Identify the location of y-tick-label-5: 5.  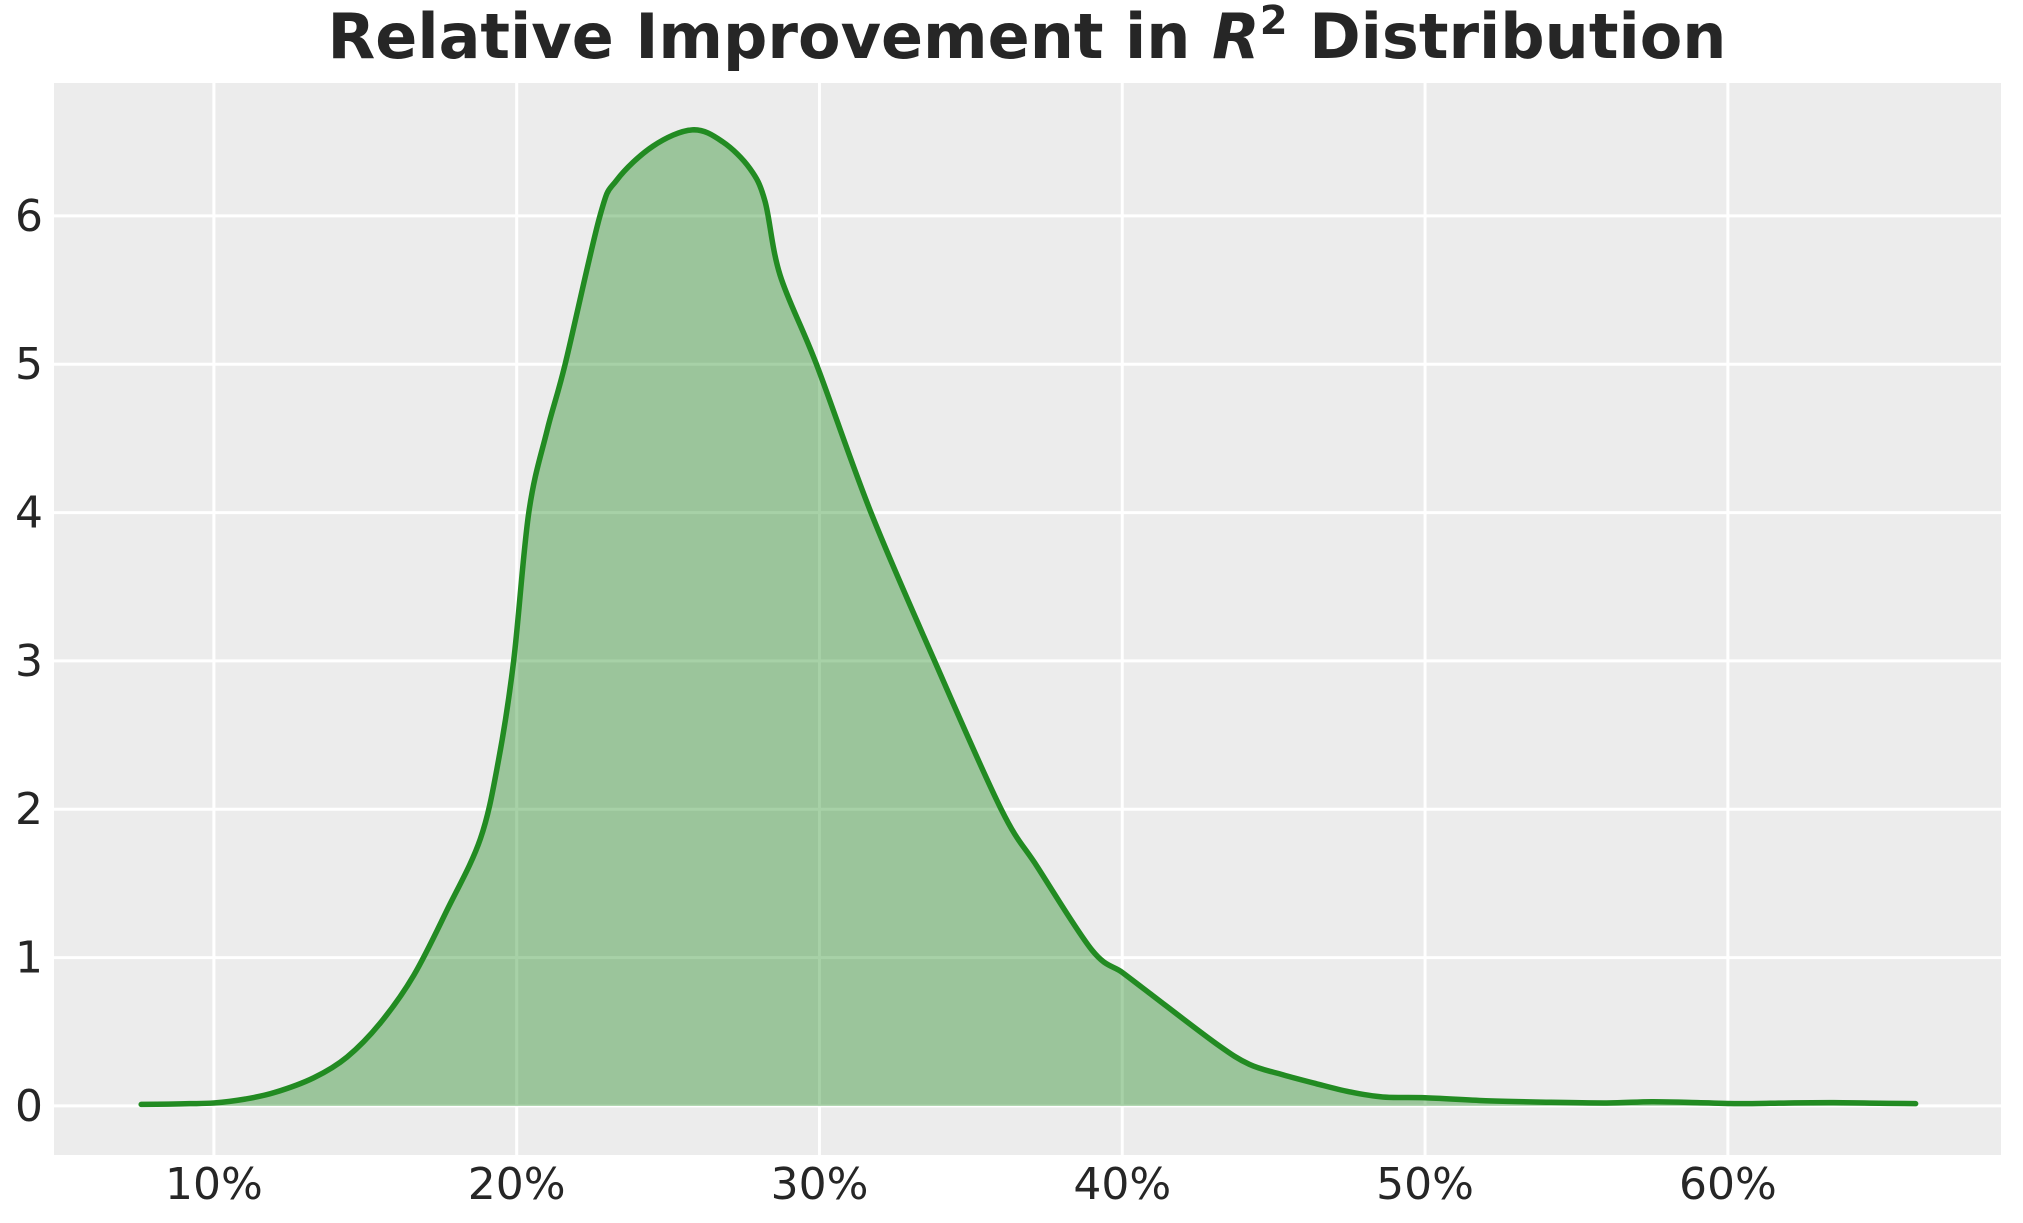
(29, 364).